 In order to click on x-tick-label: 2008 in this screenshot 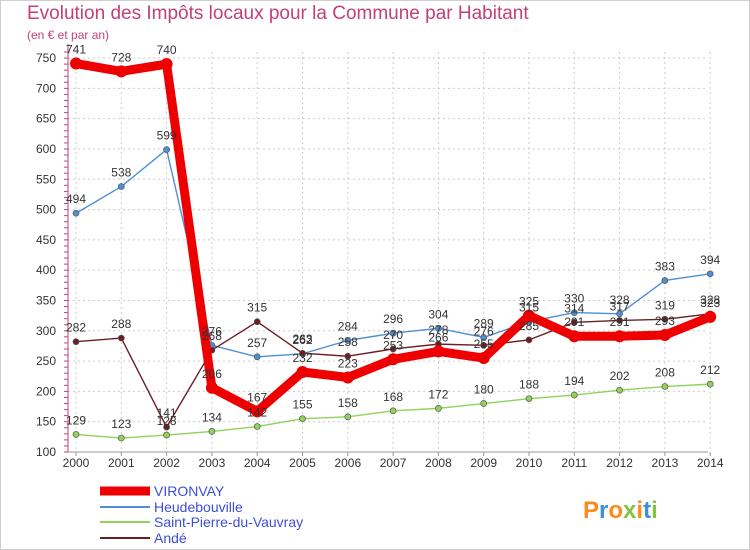, I will do `click(438, 463)`.